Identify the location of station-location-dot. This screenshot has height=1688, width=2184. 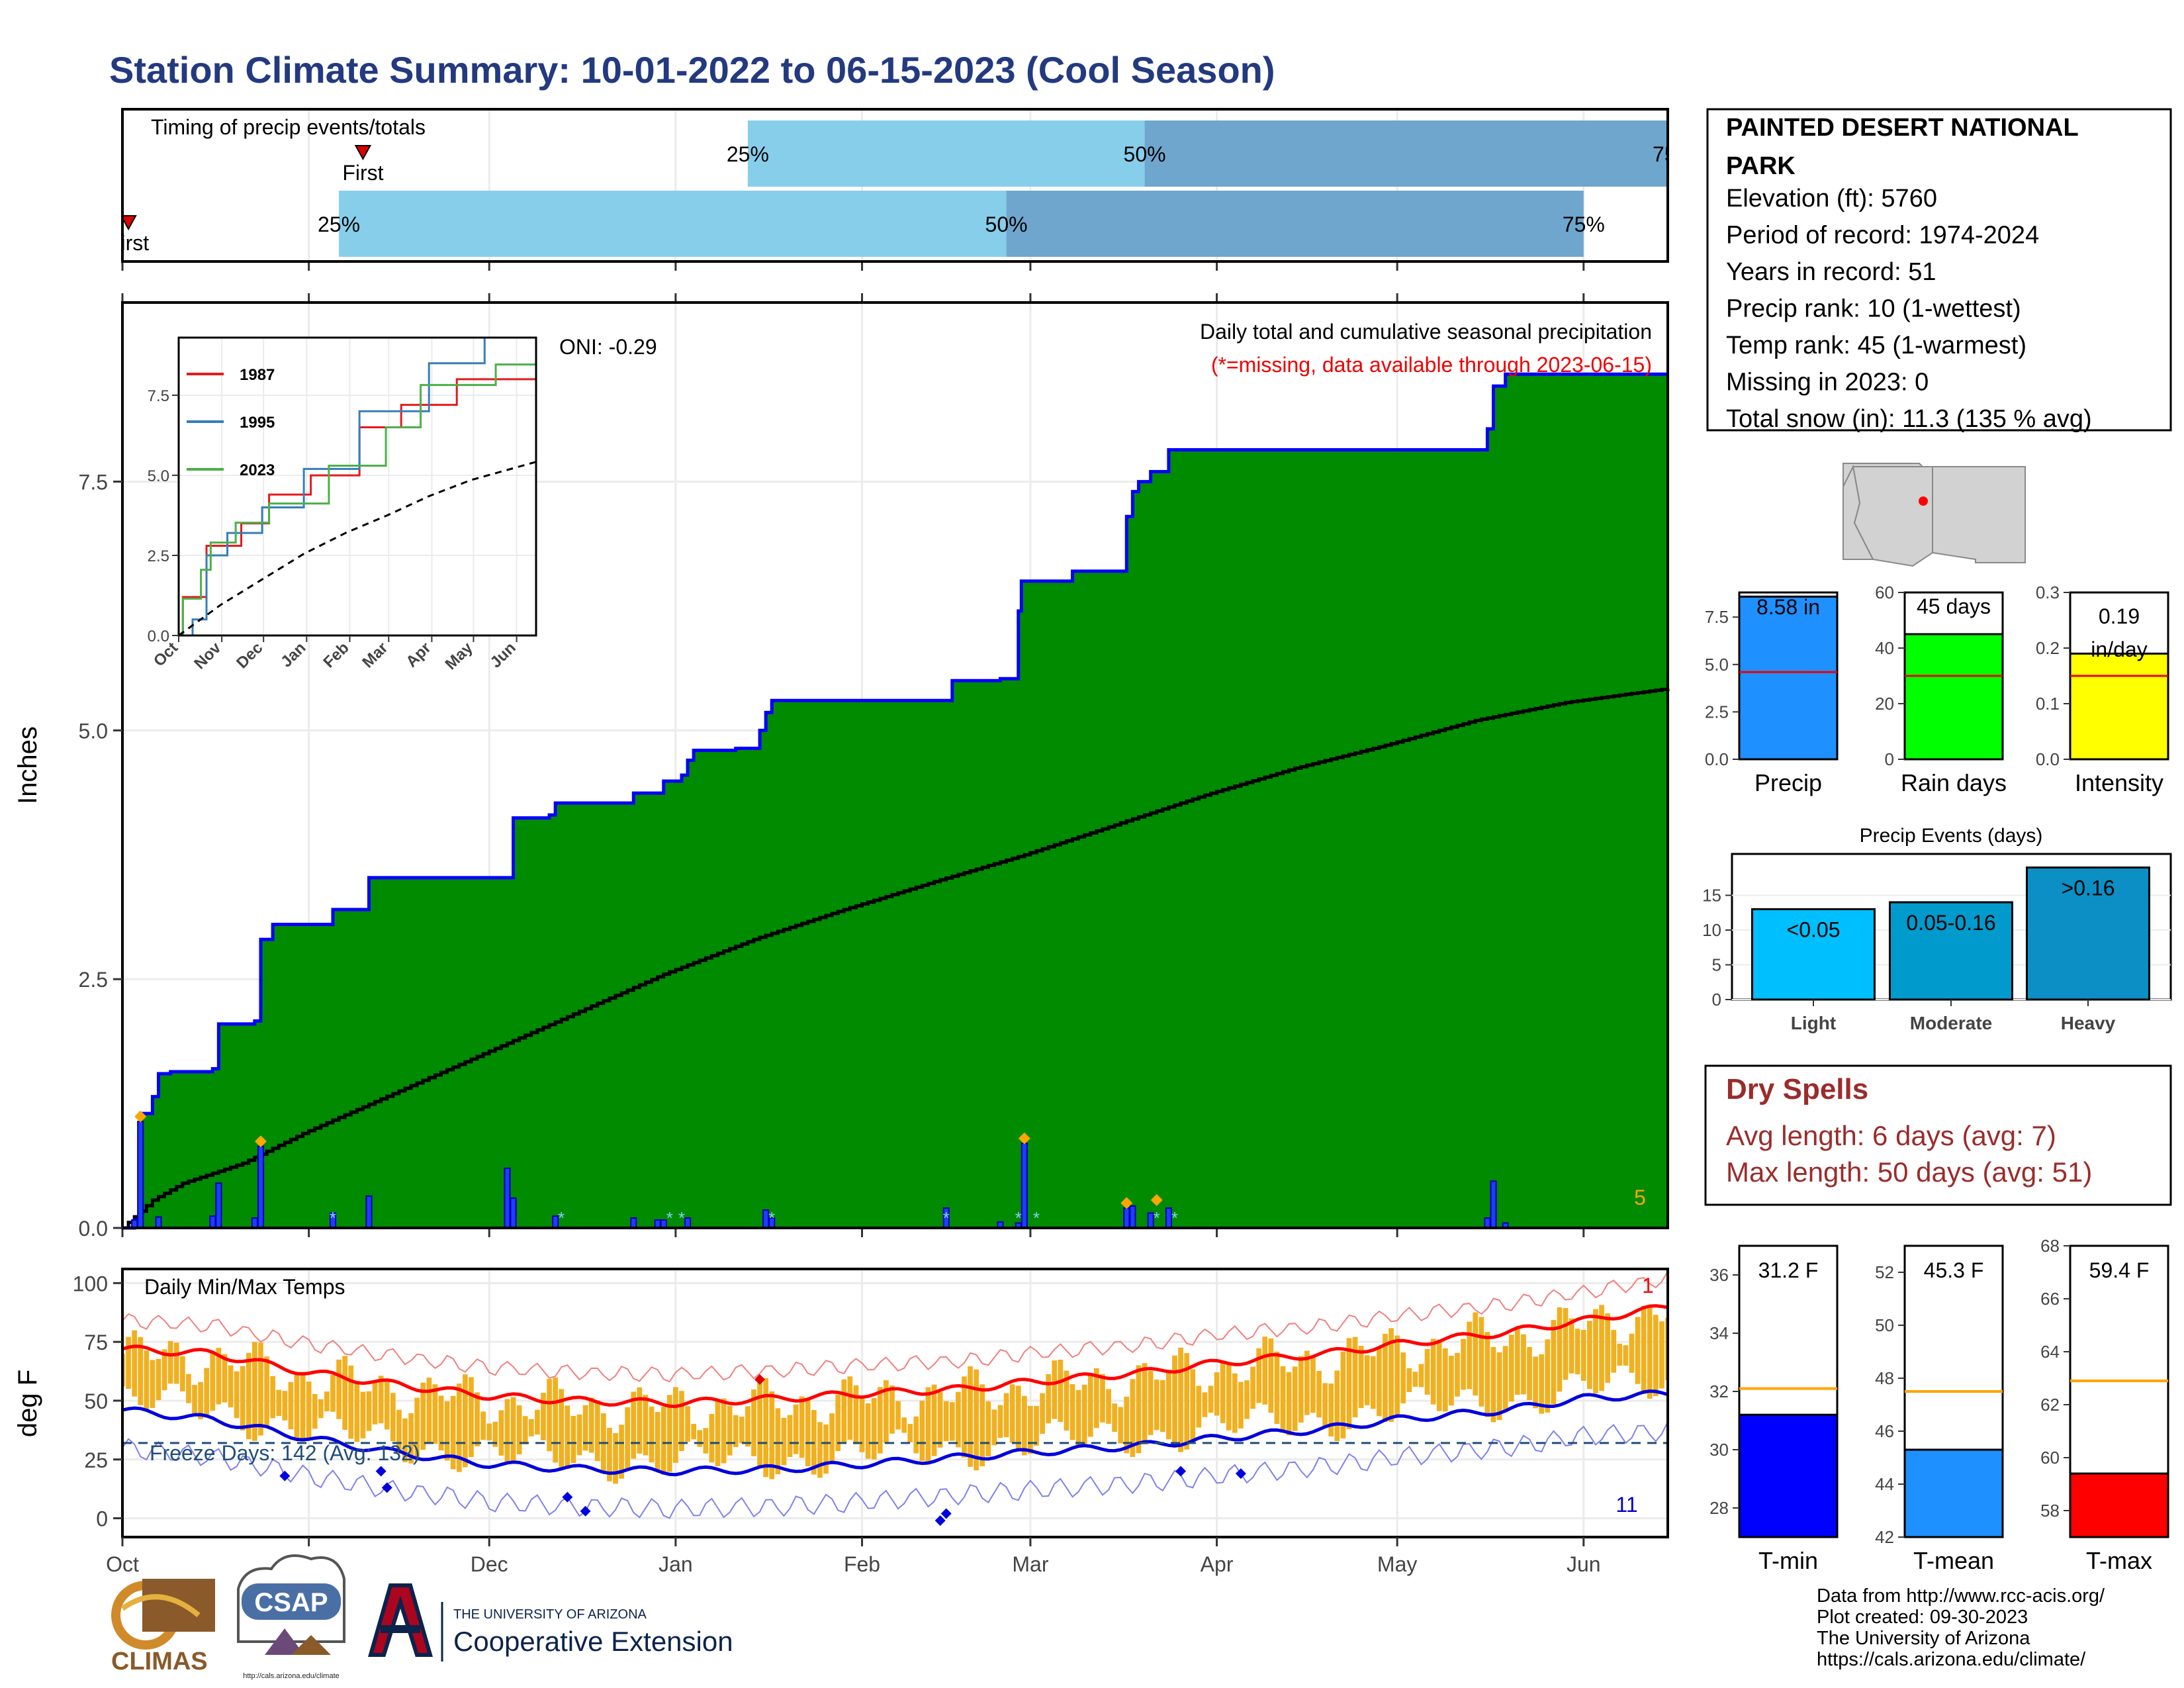
(1923, 501).